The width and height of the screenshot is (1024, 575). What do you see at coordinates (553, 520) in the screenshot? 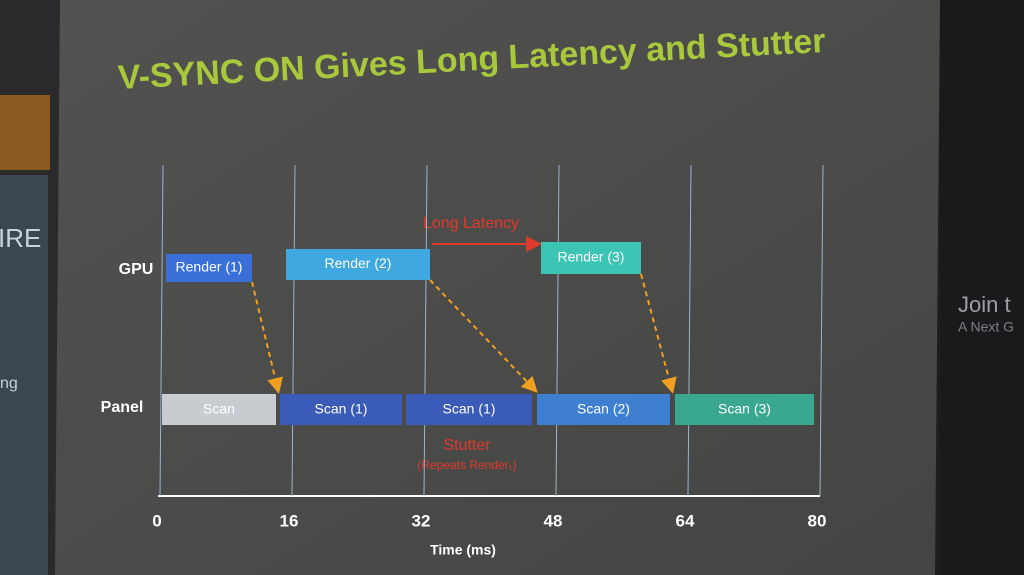
I see `tick-label: 48` at bounding box center [553, 520].